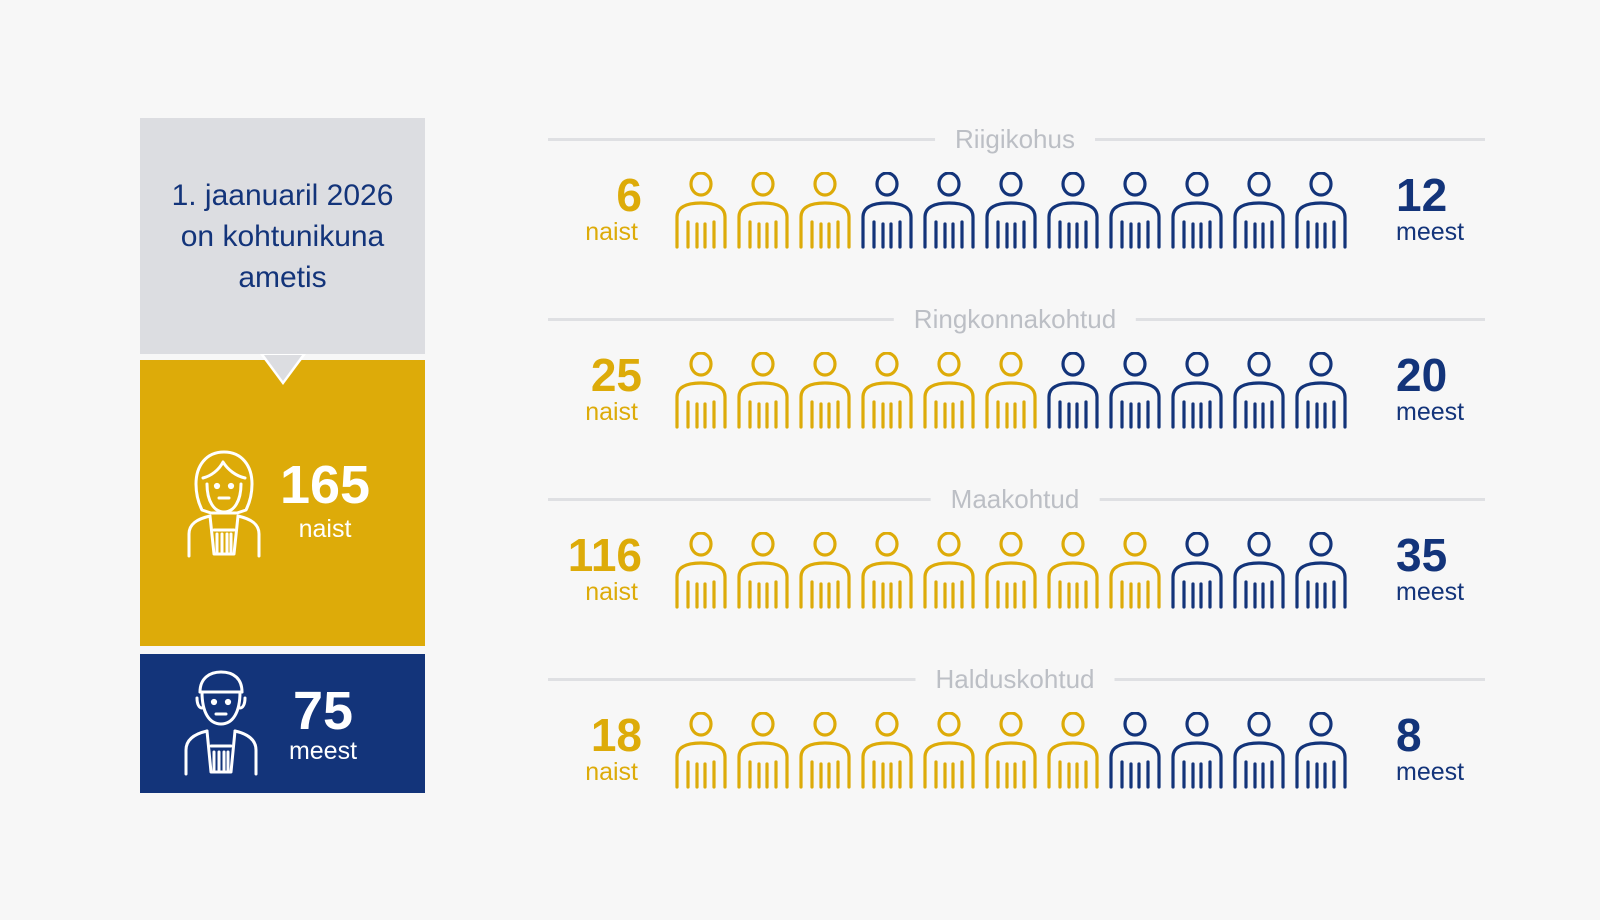  Describe the element at coordinates (282, 236) in the screenshot. I see `summary-header: 1. jaanuaril 2026 on kohtunikuna ametis` at that location.